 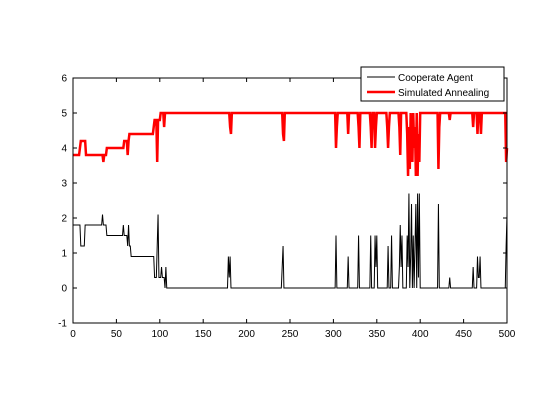 What do you see at coordinates (64, 254) in the screenshot?
I see `y-tick-label: 1` at bounding box center [64, 254].